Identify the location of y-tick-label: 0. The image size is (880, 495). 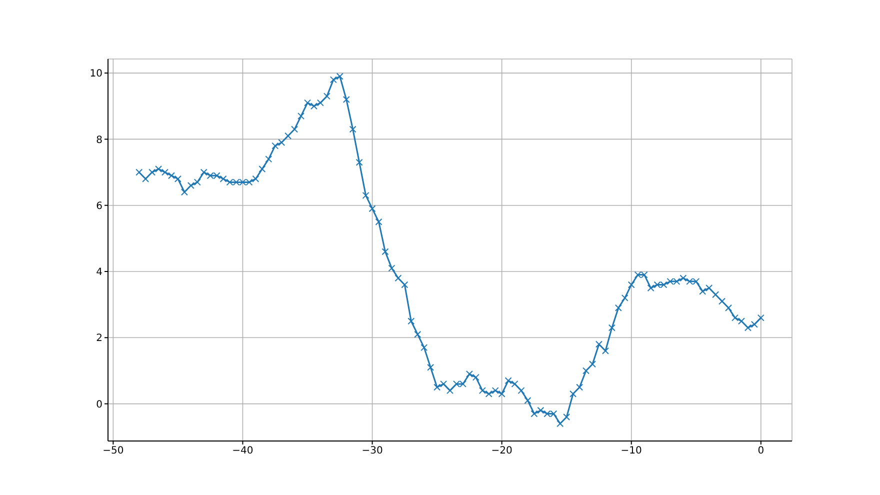
(99, 404).